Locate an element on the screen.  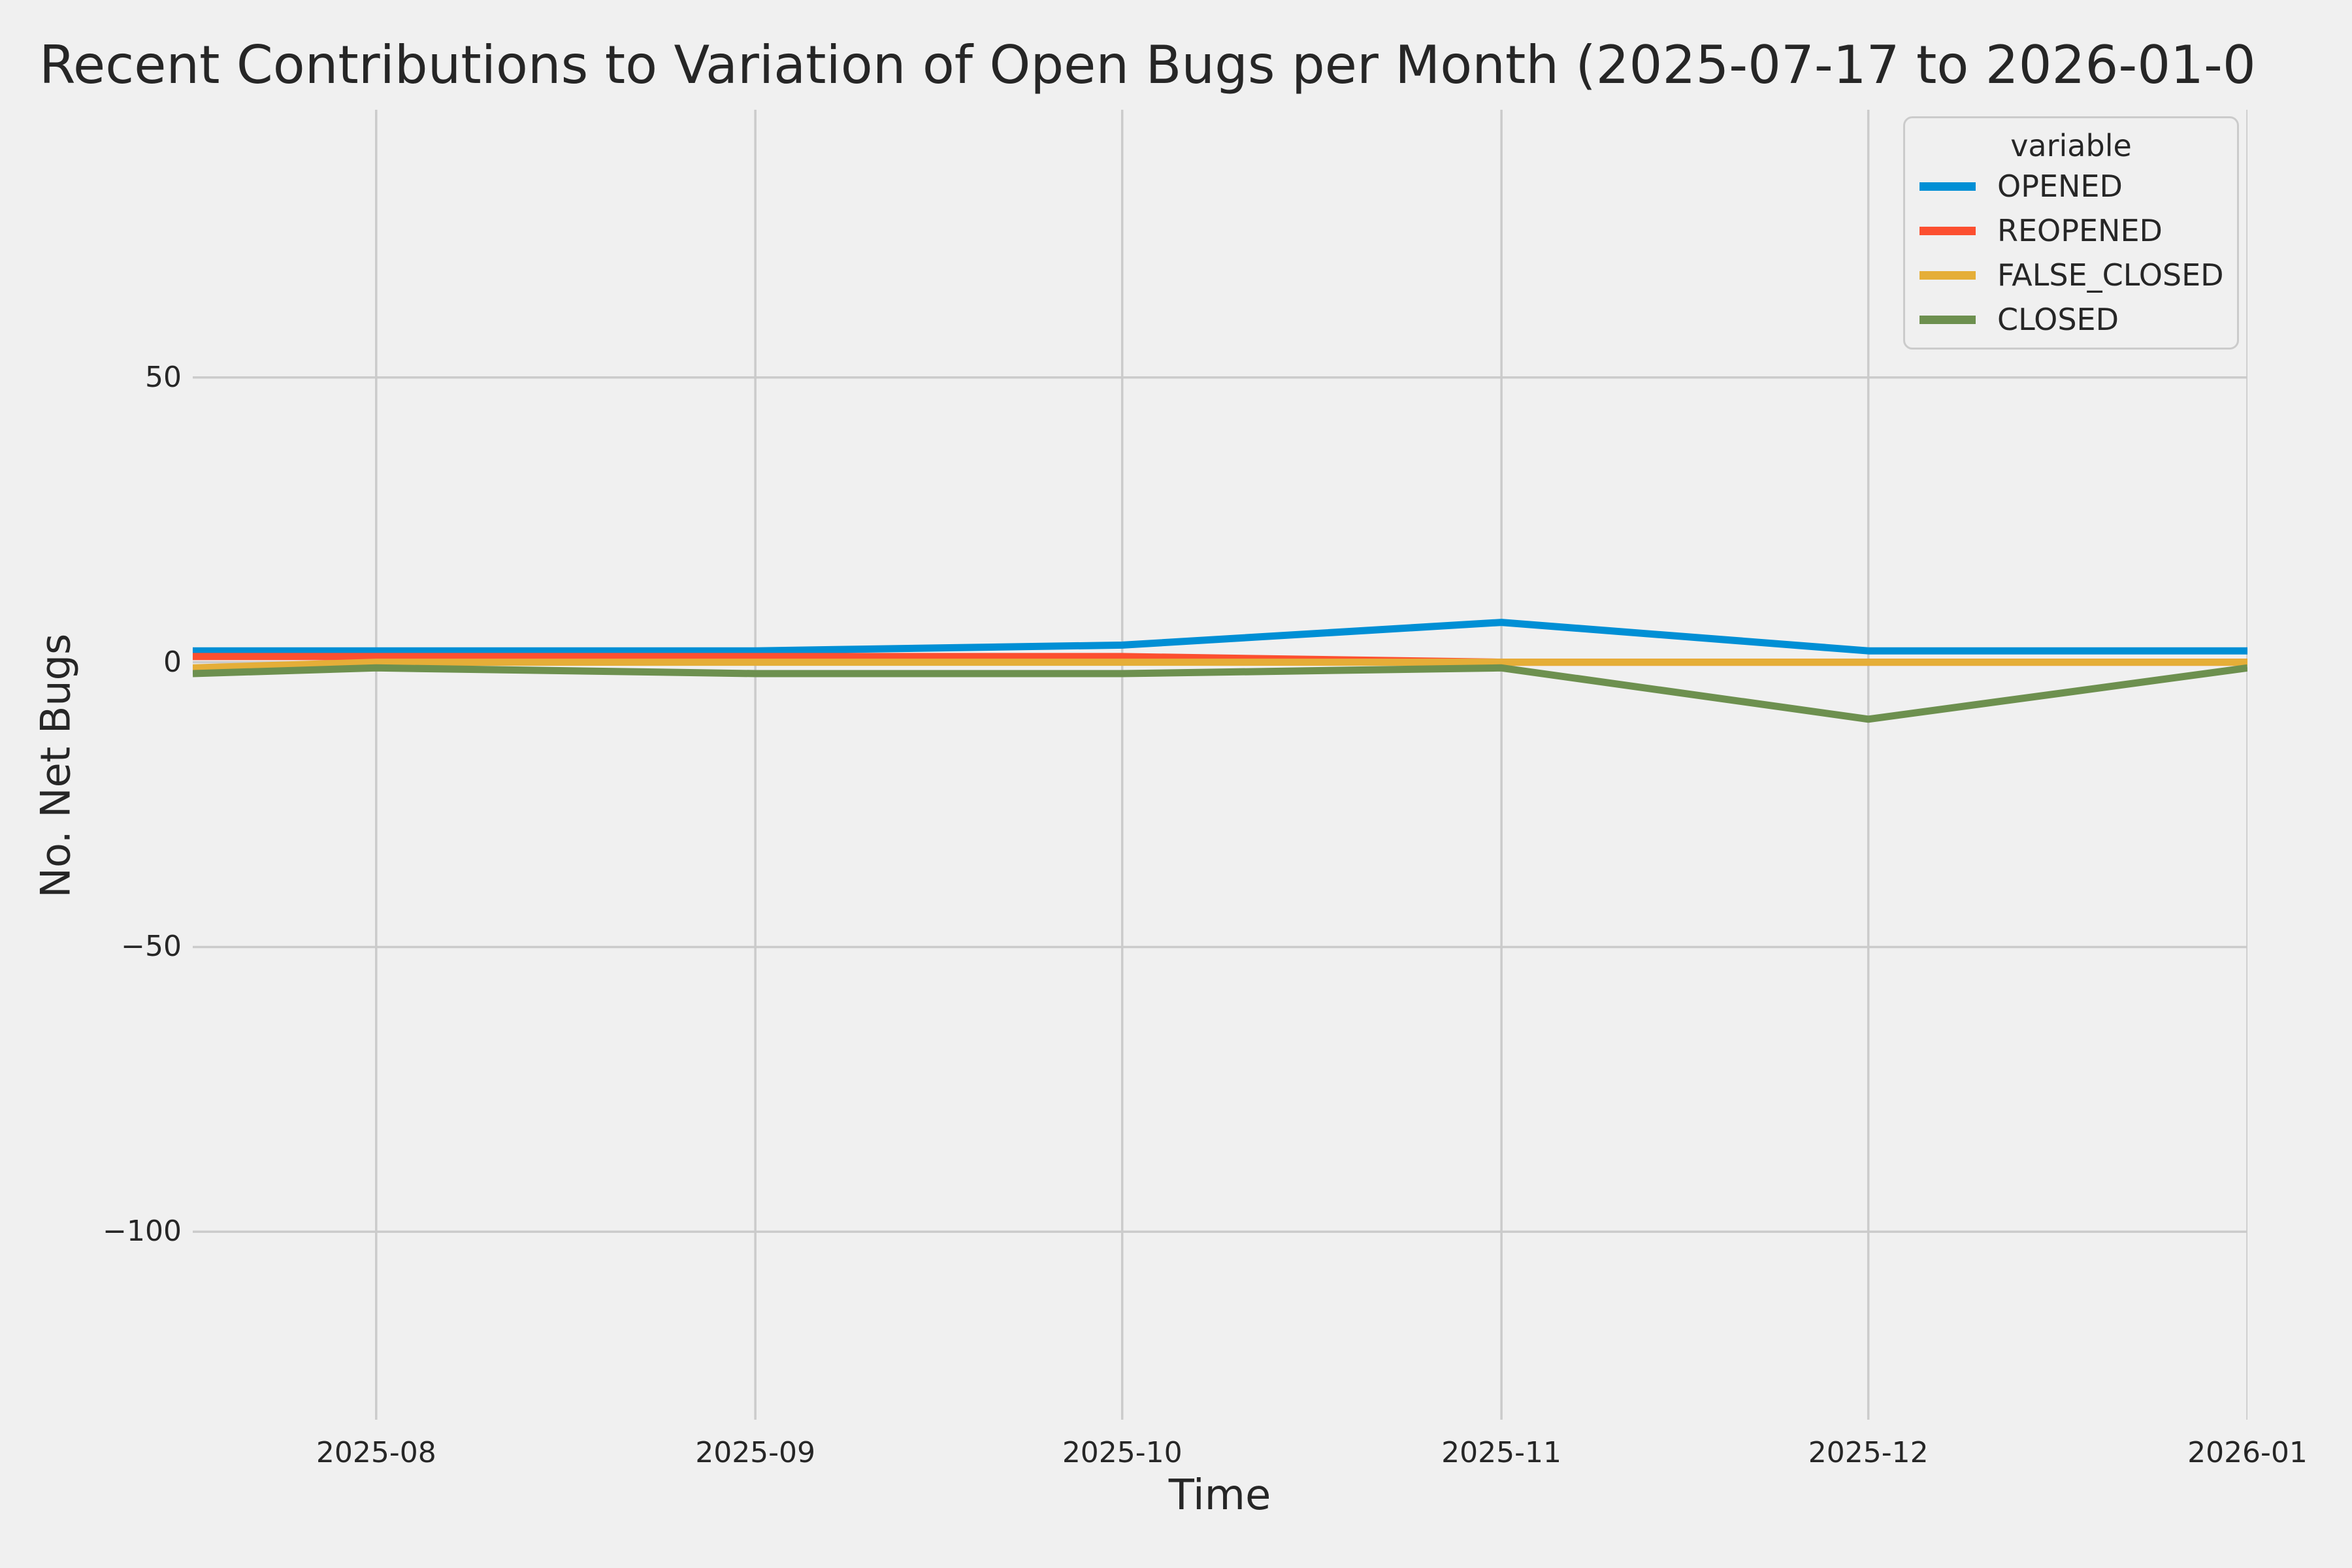
legend-swatch-opened is located at coordinates (1947, 186).